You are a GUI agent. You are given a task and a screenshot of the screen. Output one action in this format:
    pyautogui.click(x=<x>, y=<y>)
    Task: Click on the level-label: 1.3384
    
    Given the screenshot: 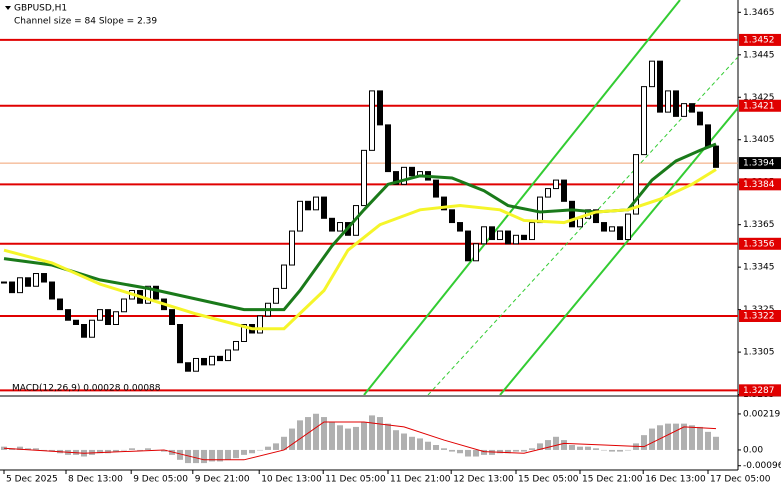 What is the action you would take?
    pyautogui.click(x=759, y=185)
    